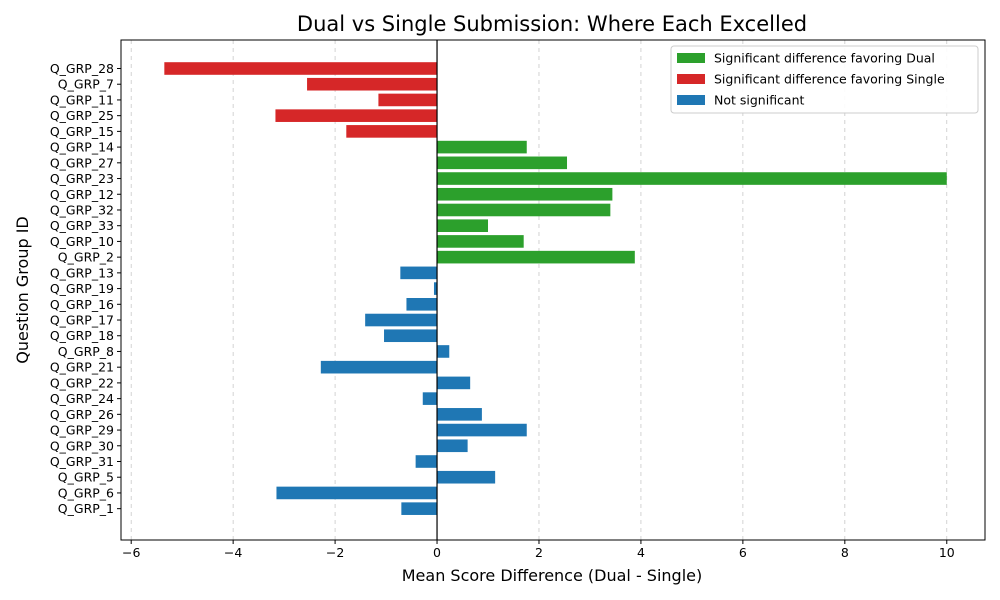 The width and height of the screenshot is (1000, 600). I want to click on y-axis-label: Question Group ID, so click(22, 289).